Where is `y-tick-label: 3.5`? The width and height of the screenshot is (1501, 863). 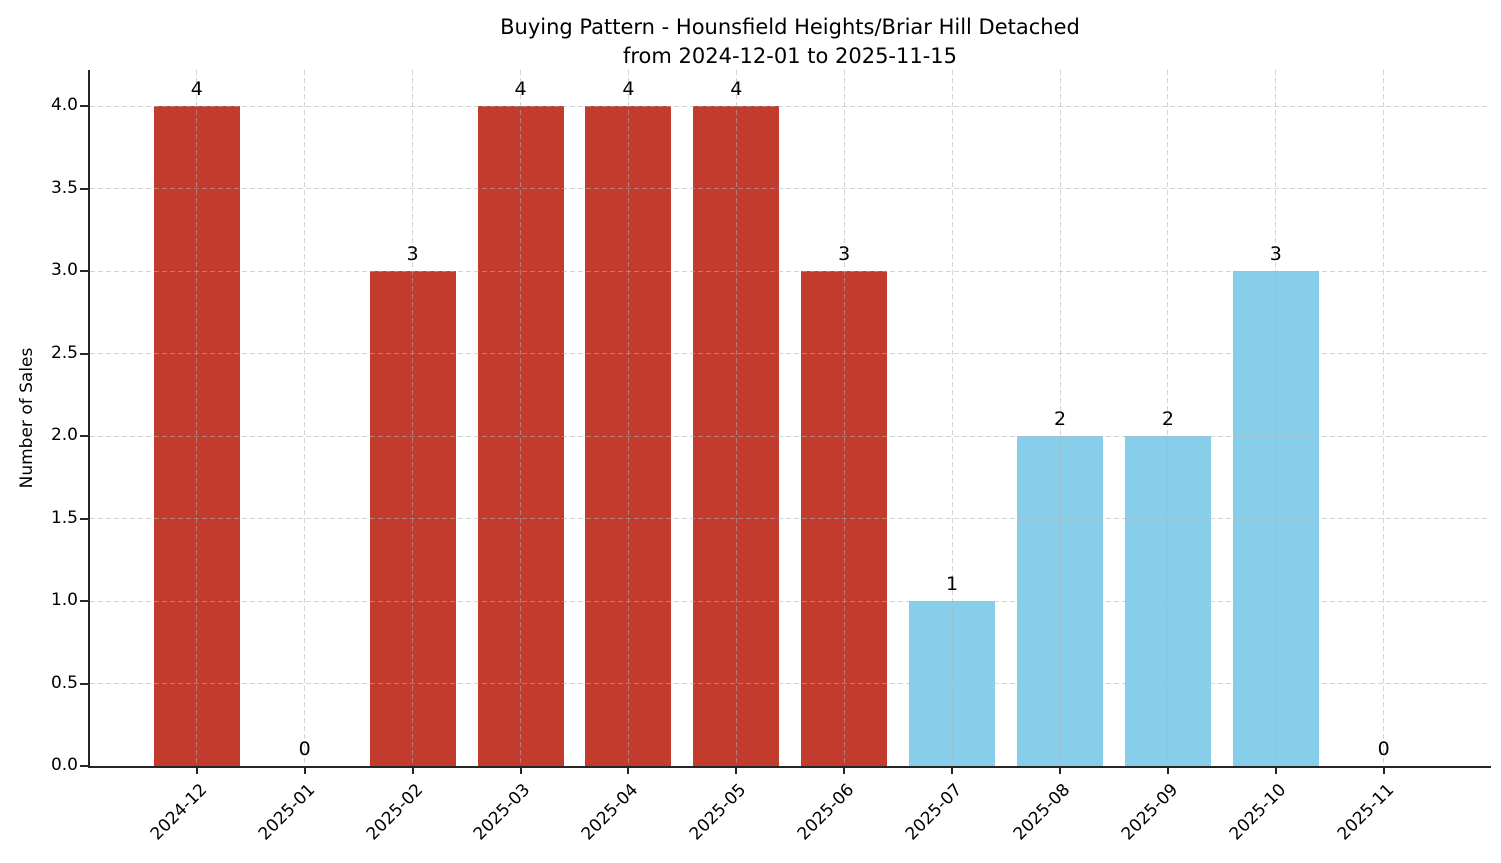
y-tick-label: 3.5 is located at coordinates (64, 187).